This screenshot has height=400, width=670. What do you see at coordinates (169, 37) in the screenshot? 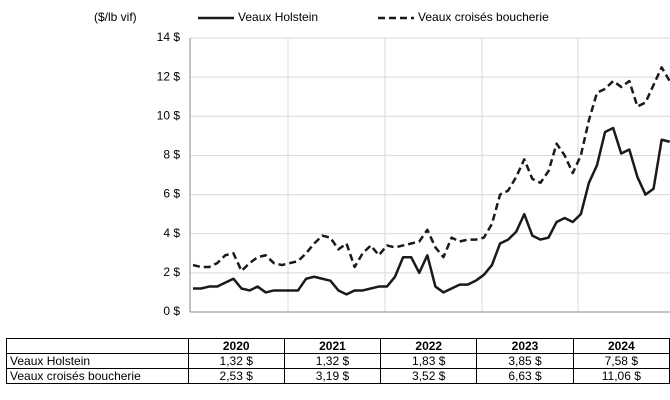
I see `y-tick-label: 14 $` at bounding box center [169, 37].